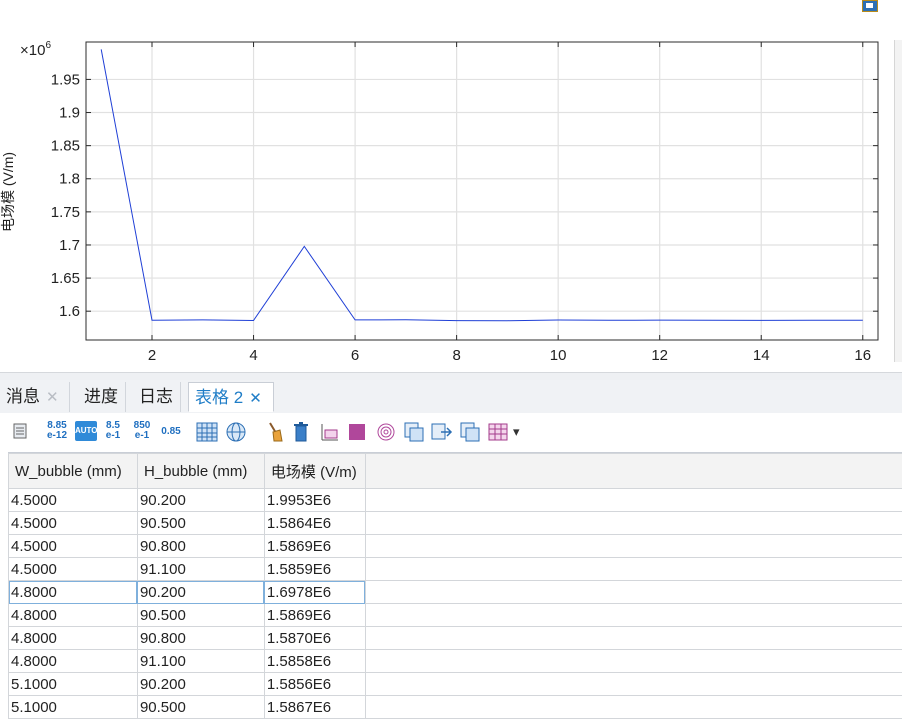 The image size is (902, 723). Describe the element at coordinates (357, 432) in the screenshot. I see `color-square-icon` at that location.